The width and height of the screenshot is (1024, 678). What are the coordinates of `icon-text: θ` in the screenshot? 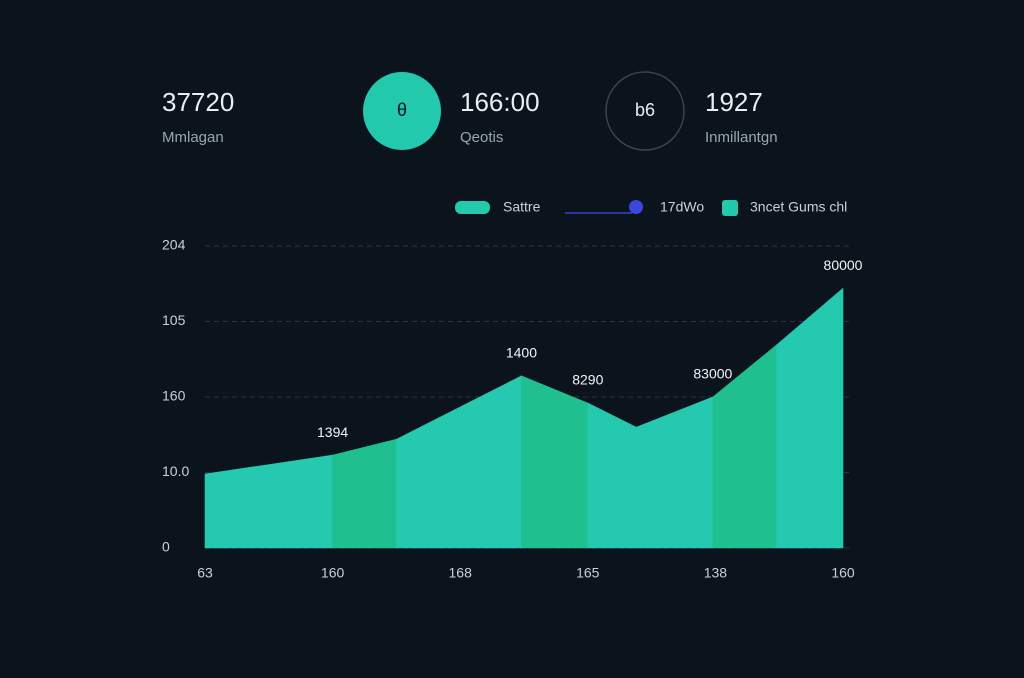 It's located at (402, 110).